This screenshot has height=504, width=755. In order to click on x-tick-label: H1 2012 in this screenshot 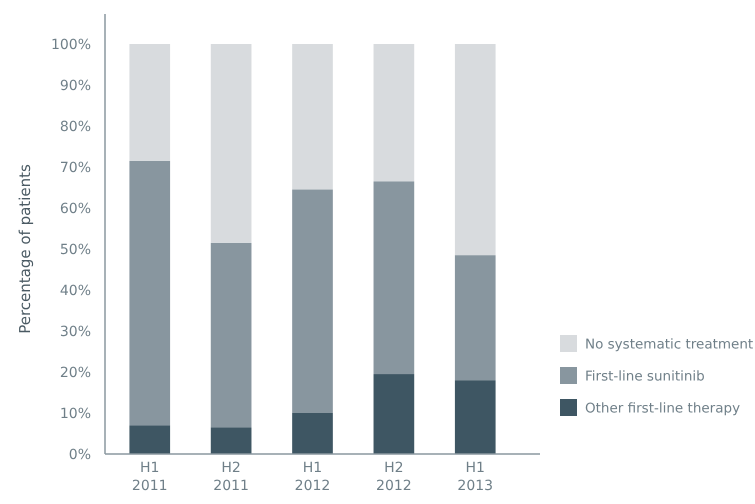, I will do `click(312, 477)`.